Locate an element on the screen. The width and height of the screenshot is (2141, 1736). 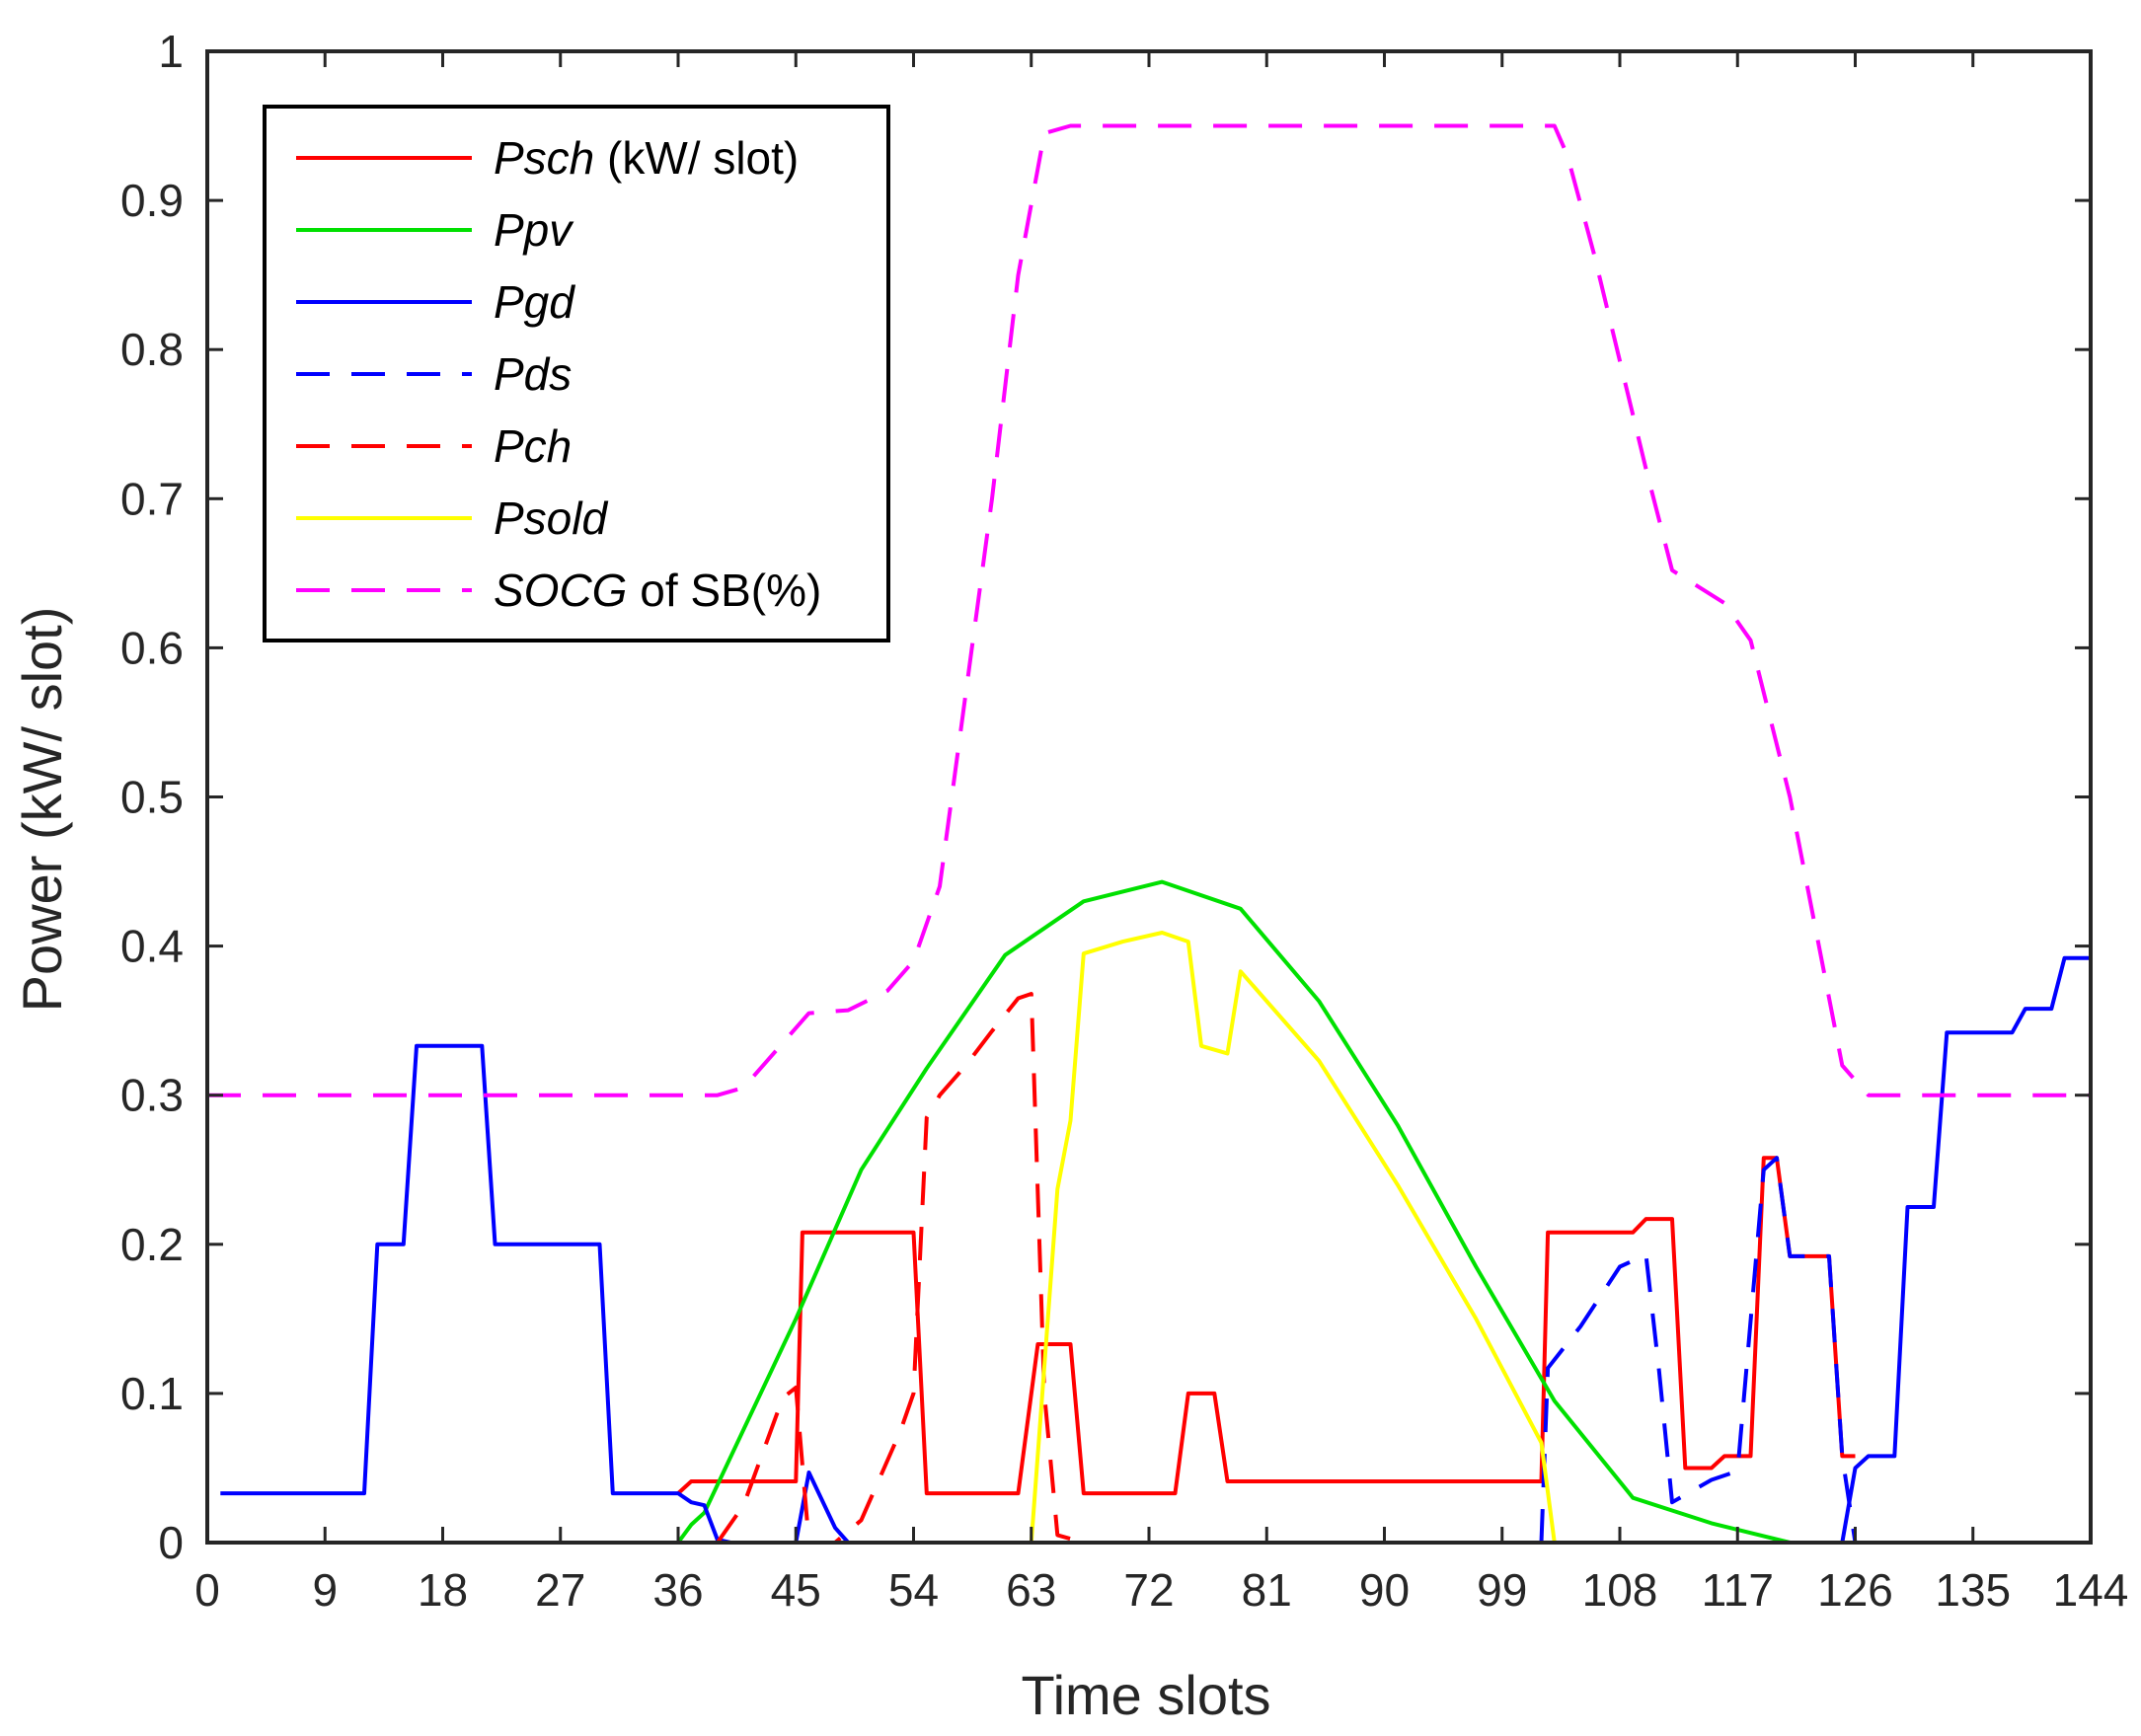
legend-entry: Ppv is located at coordinates (534, 230).